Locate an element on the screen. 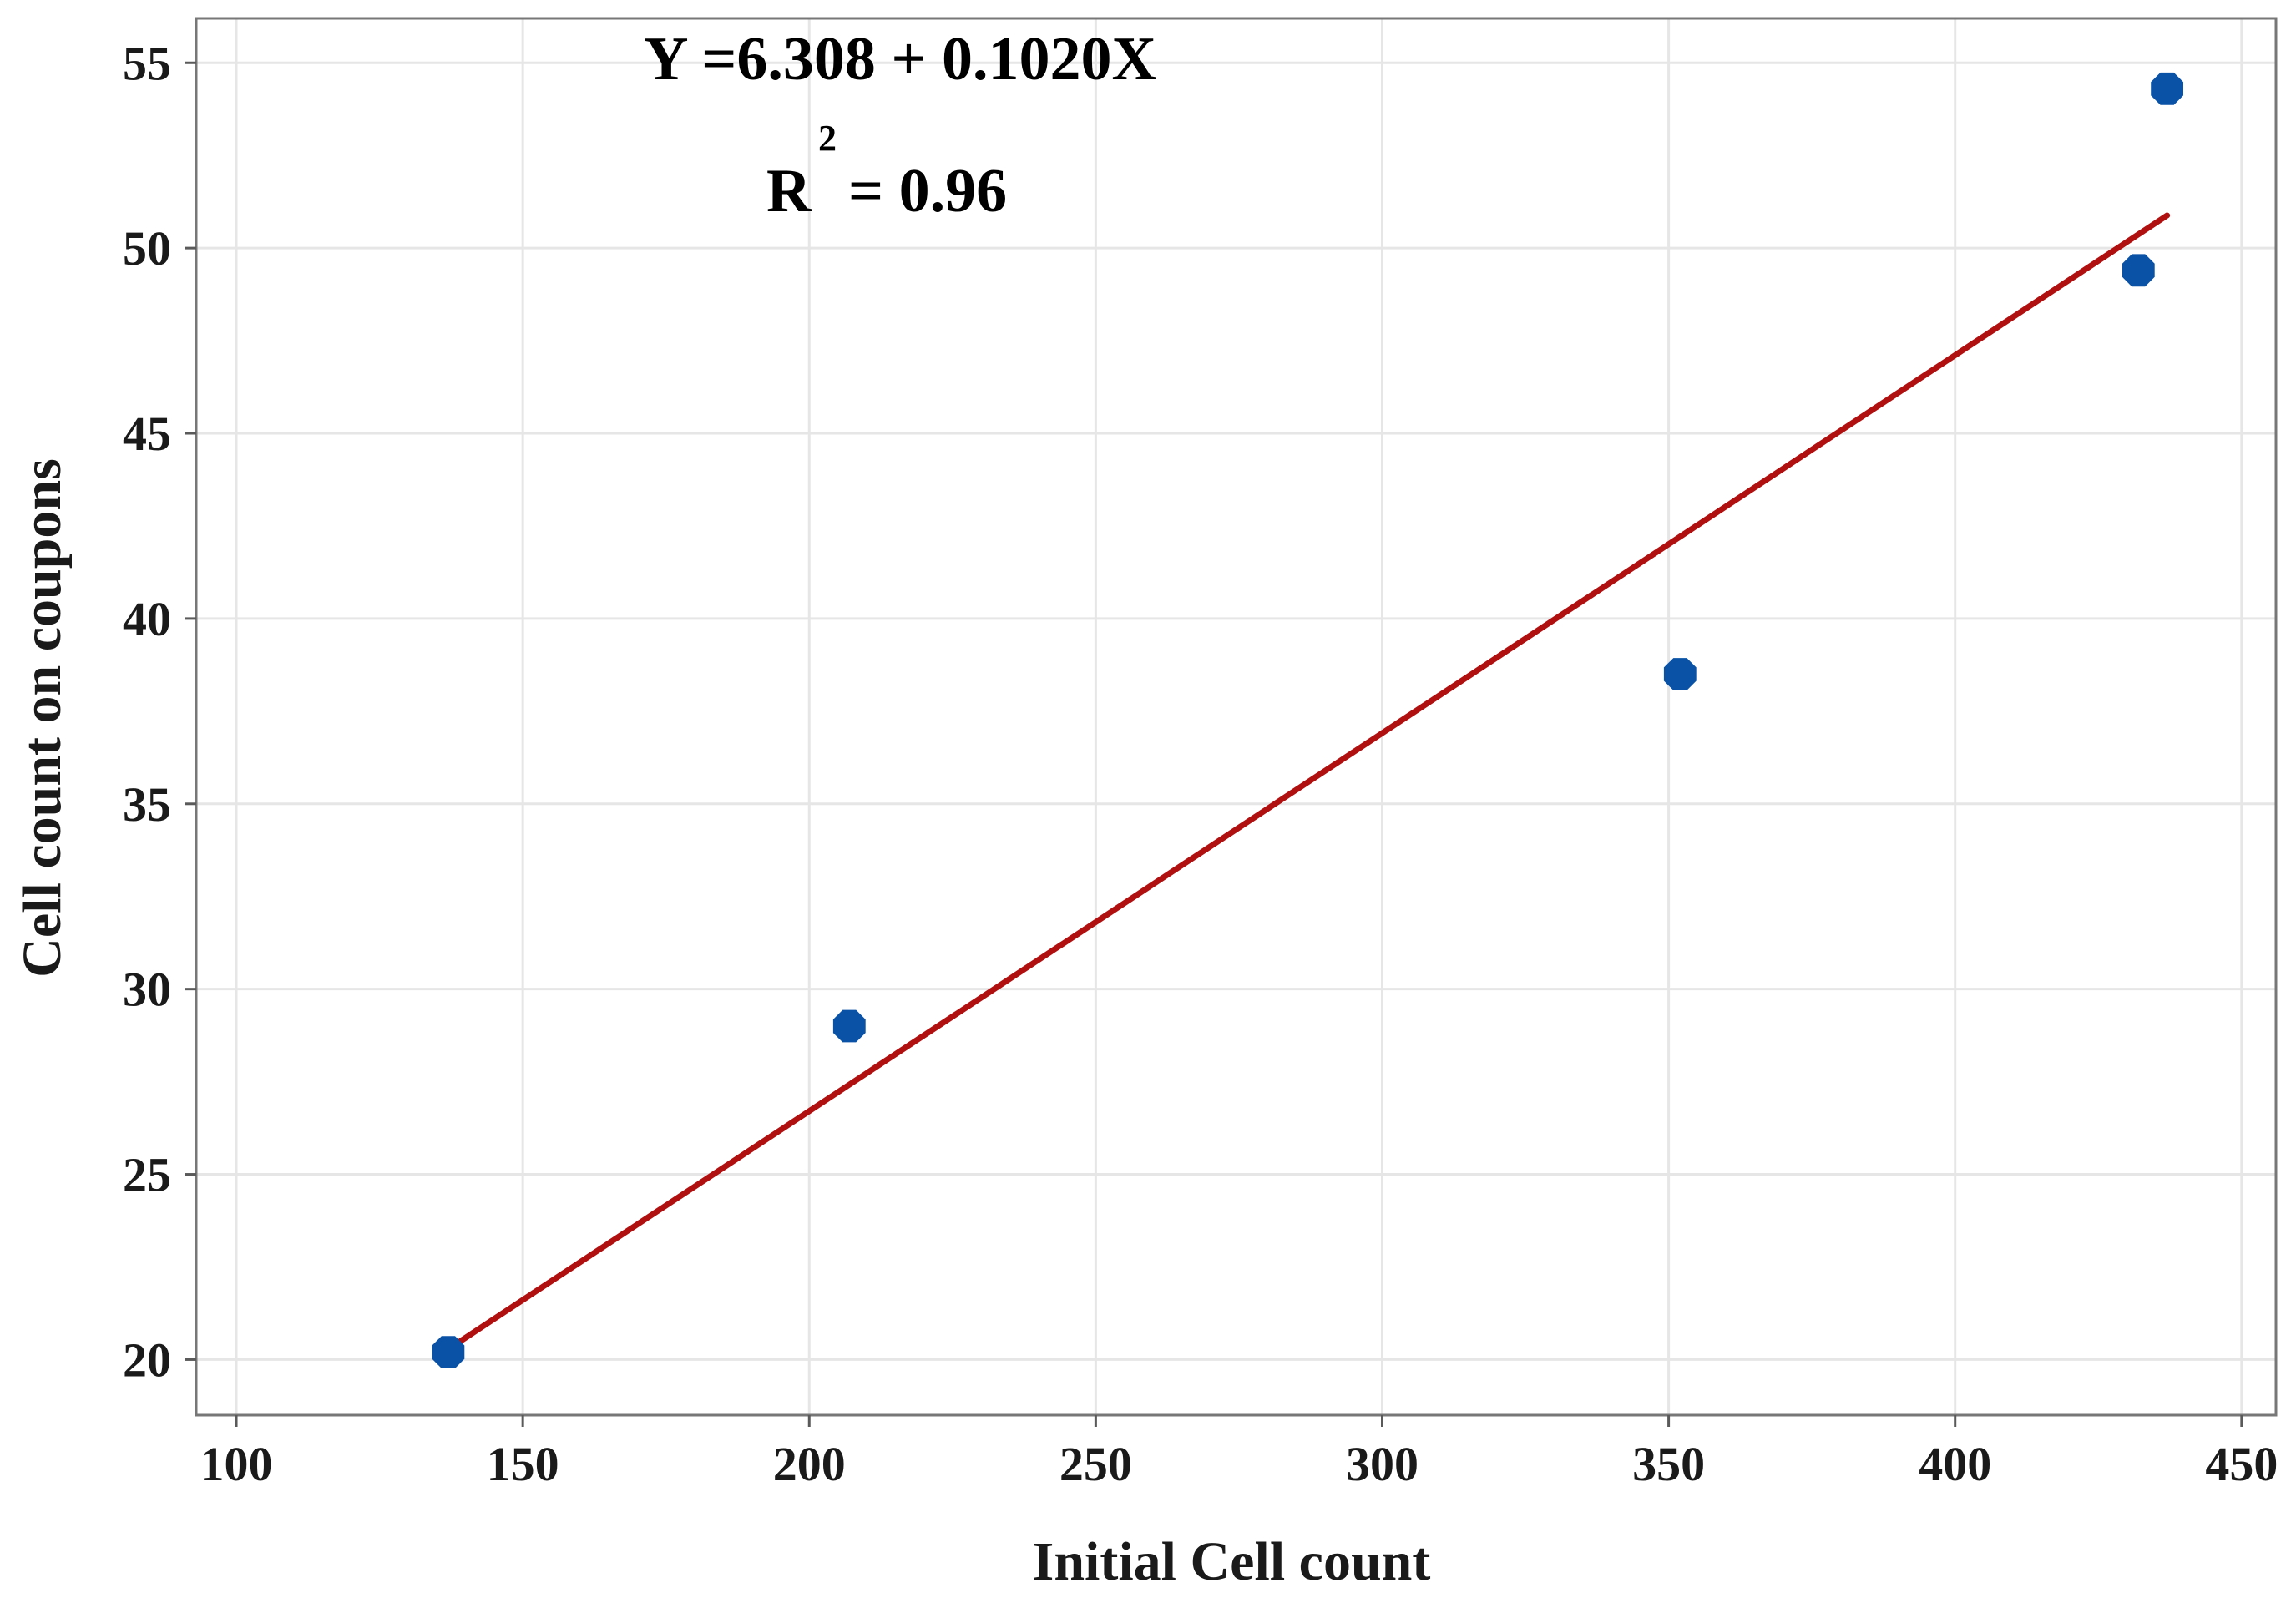 Image resolution: width=2296 pixels, height=1603 pixels. y-tick-label: 30 is located at coordinates (147, 990).